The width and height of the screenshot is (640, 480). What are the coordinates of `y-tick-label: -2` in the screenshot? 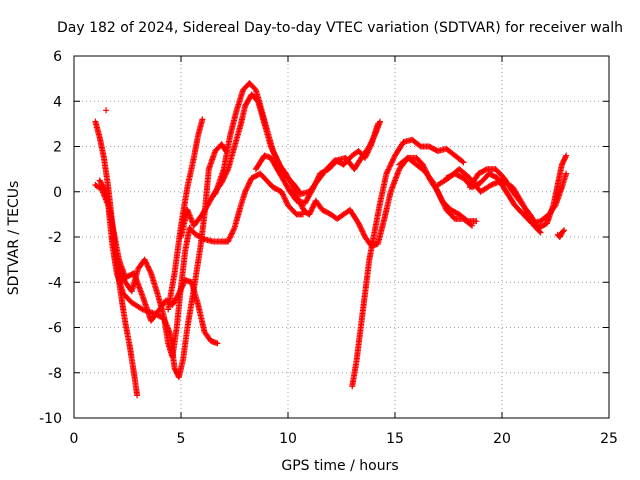 It's located at (55, 238).